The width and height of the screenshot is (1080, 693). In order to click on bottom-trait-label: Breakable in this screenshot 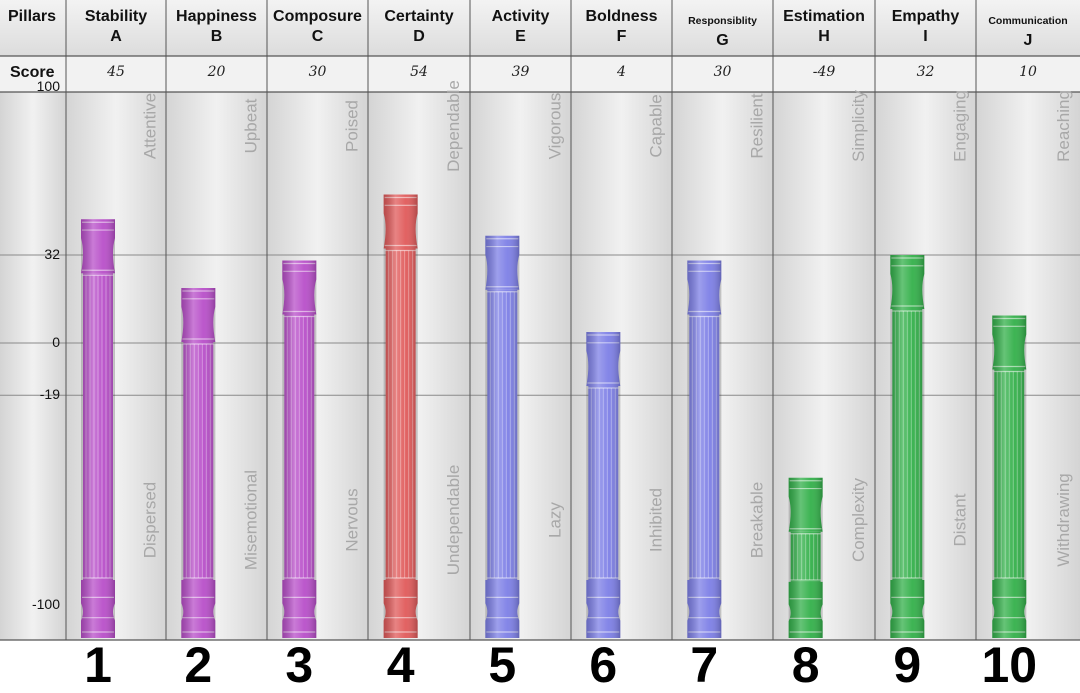, I will do `click(756, 520)`.